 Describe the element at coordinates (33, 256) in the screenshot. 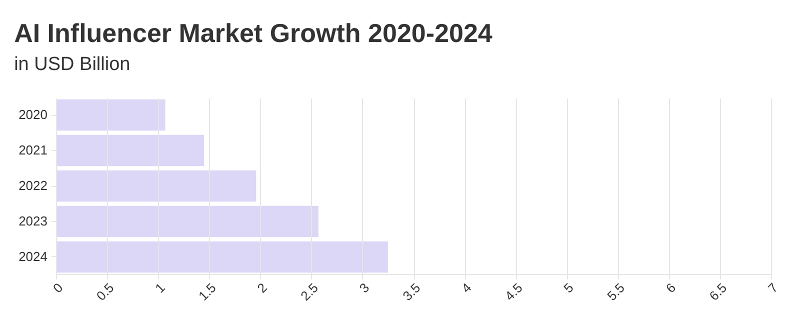

I see `y-tick-label: 2024` at that location.